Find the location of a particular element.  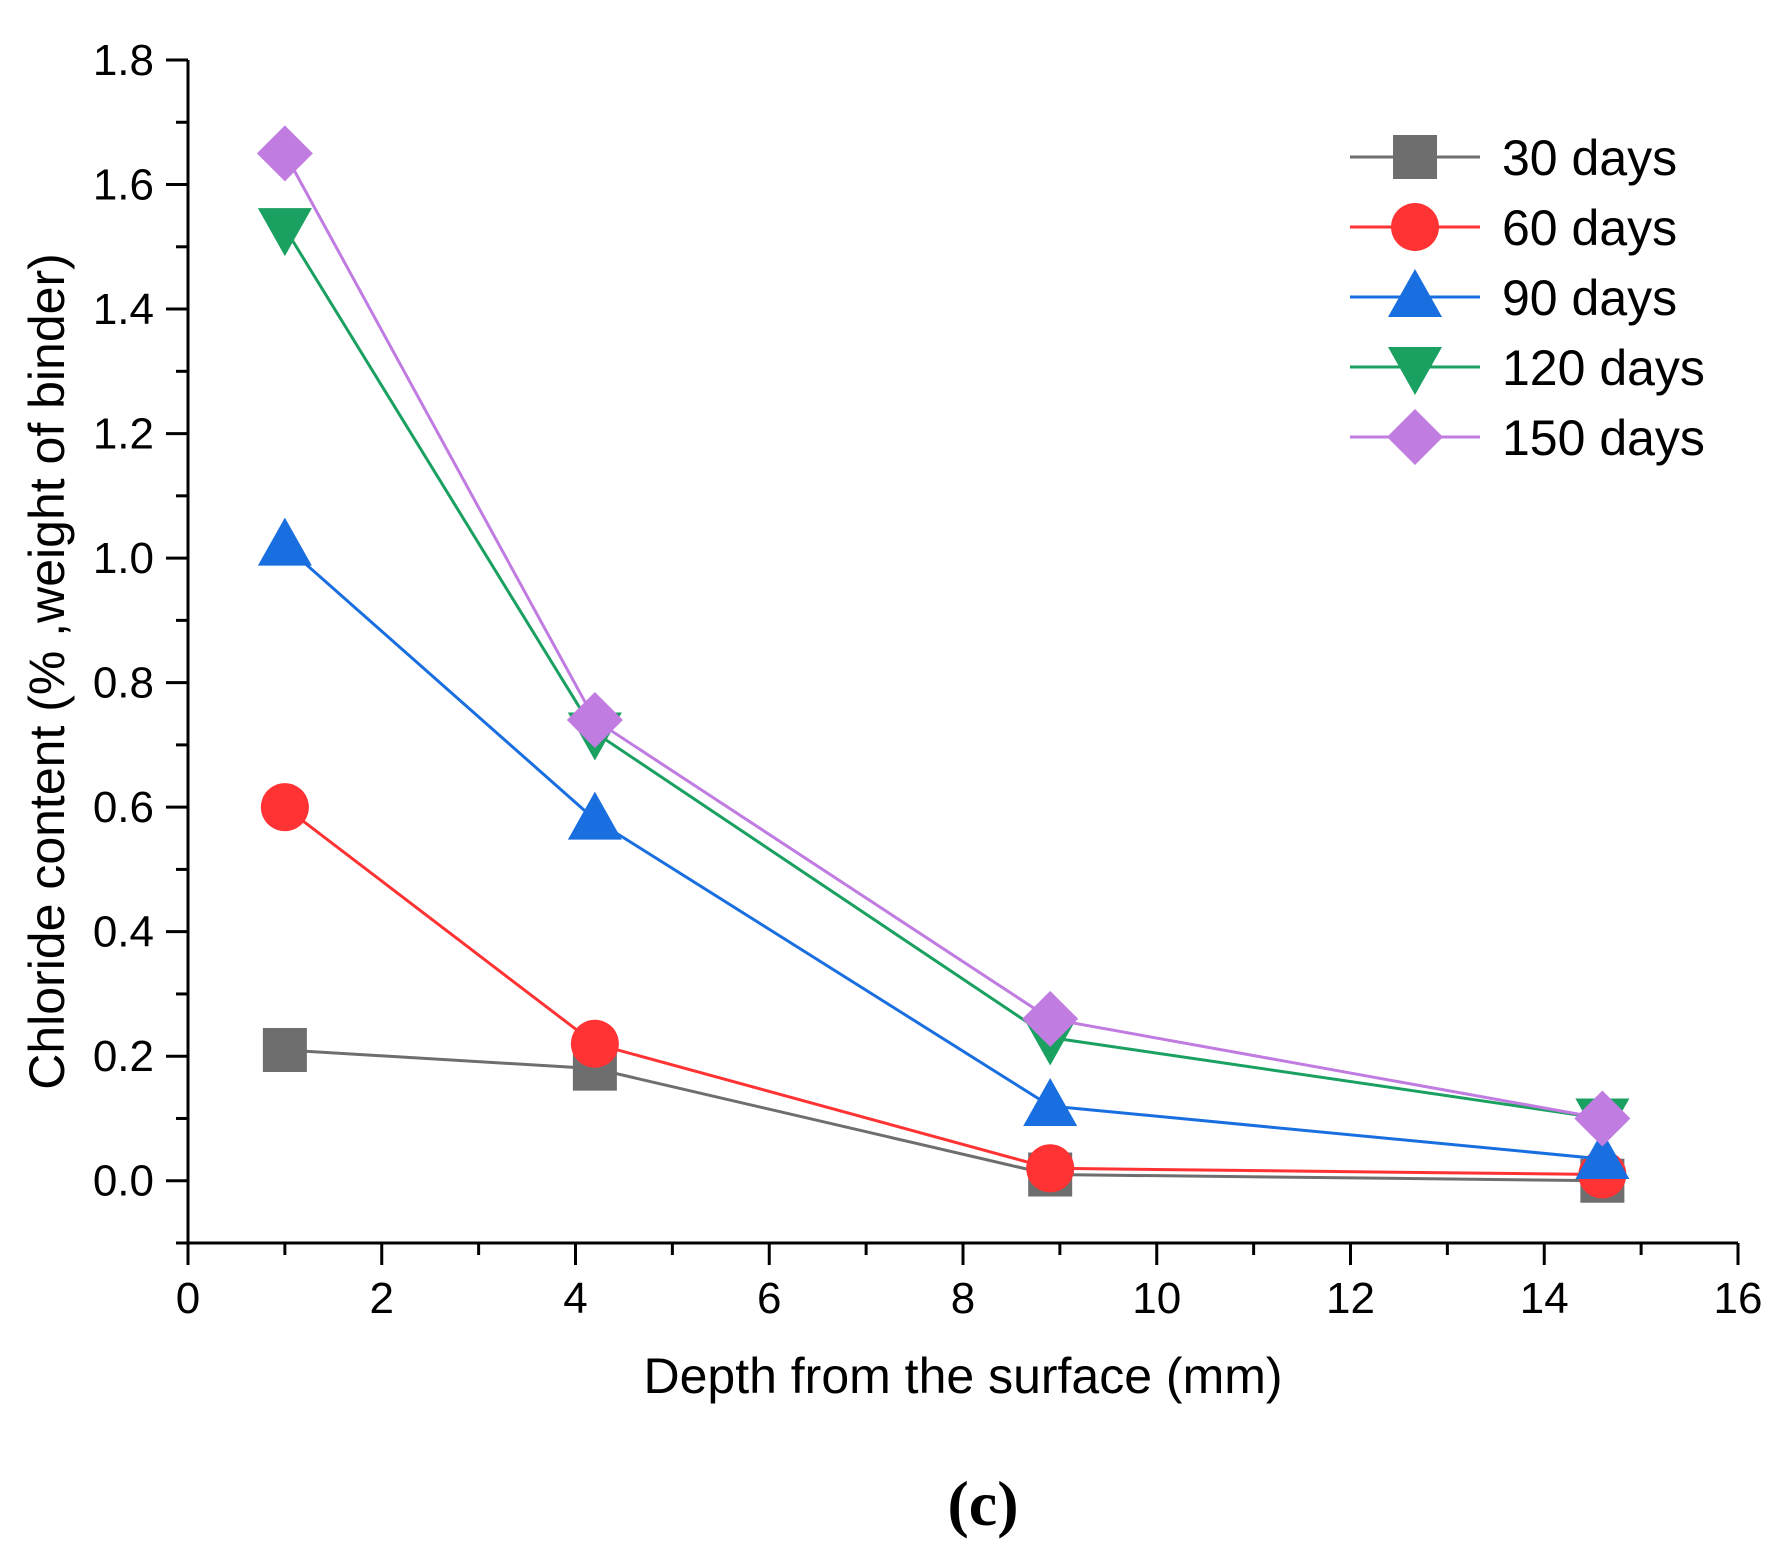

x-tick-label: 14 is located at coordinates (1544, 1298).